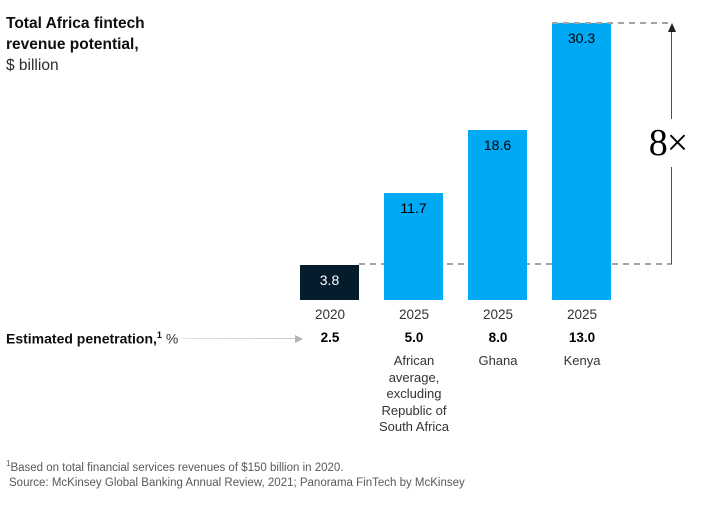 The image size is (706, 509). Describe the element at coordinates (498, 337) in the screenshot. I see `penetration-value: 8.0` at that location.